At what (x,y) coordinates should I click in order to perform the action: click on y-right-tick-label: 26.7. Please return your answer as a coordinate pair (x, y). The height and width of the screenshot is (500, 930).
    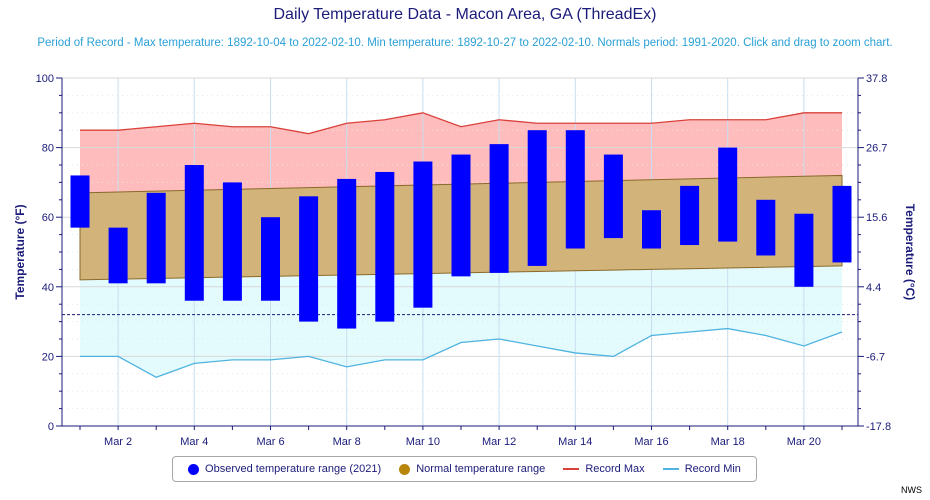
    Looking at the image, I should click on (876, 149).